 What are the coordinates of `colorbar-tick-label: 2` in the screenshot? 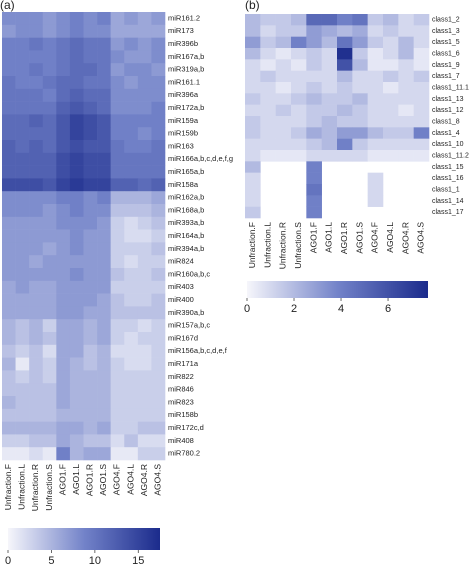 It's located at (294, 309).